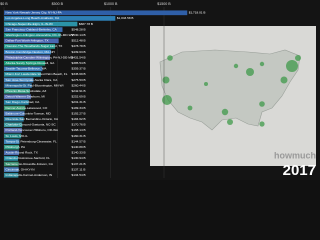 The height and width of the screenshot is (240, 320). What do you see at coordinates (79, 69) in the screenshot?
I see `value-label: $359.37 B` at bounding box center [79, 69].